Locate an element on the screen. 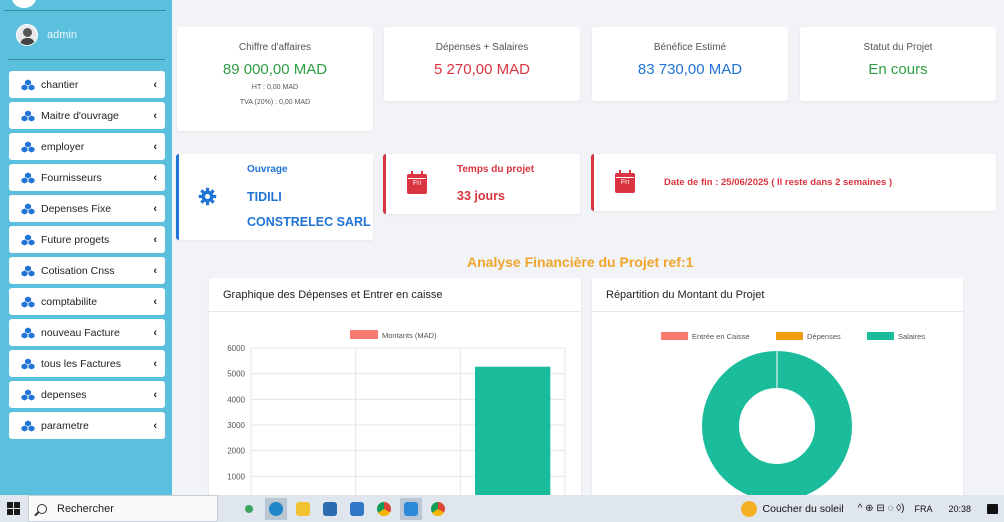  system-tray: Coucher du soleil ^ ⊕ ⊟ ◌ ◊) FRA 20:38 is located at coordinates (869, 508).